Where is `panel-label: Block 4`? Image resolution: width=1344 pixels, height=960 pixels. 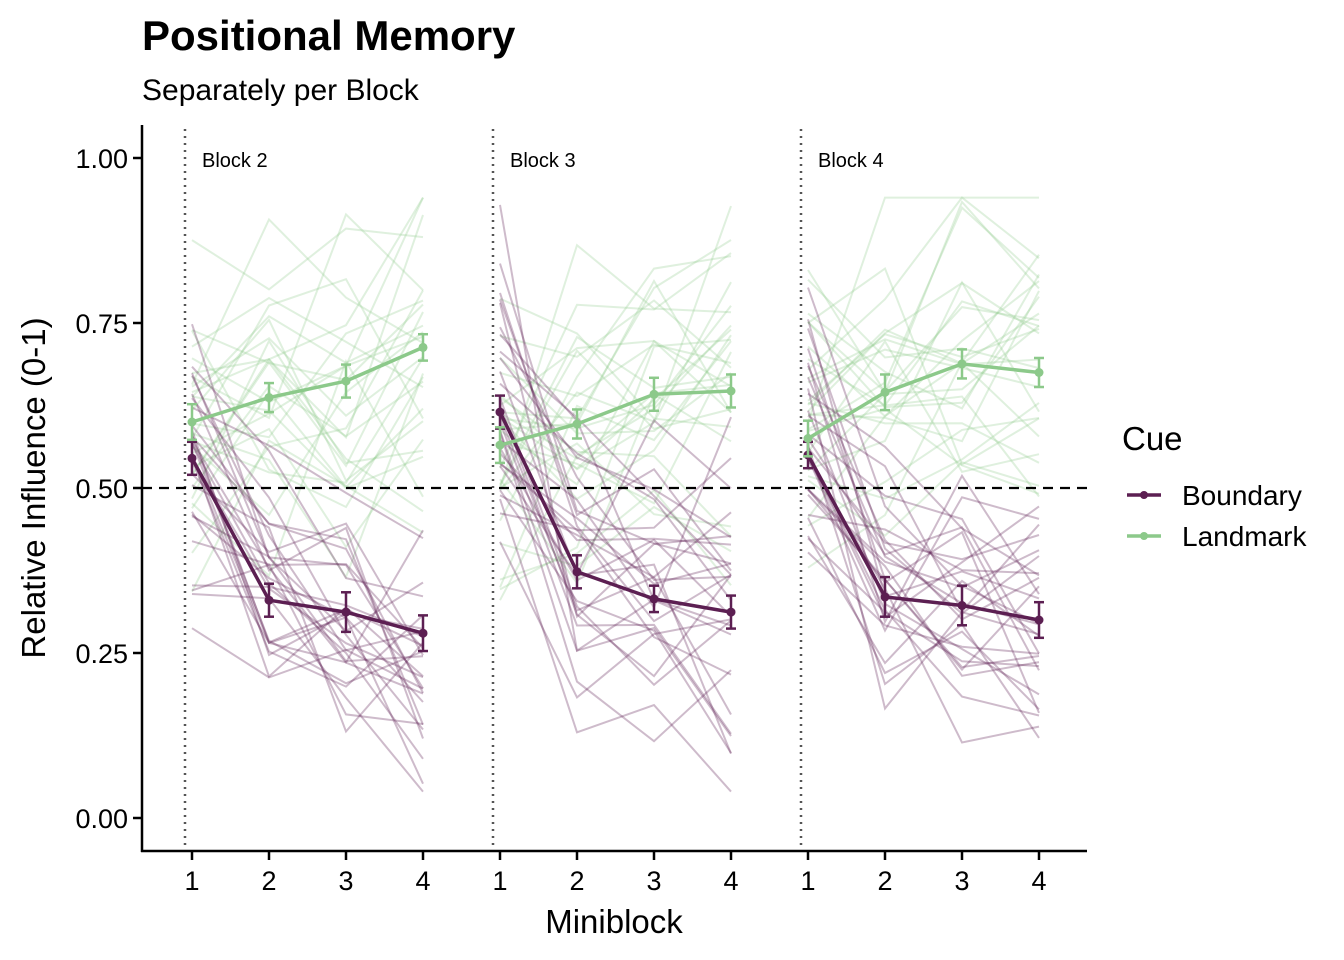 panel-label: Block 4 is located at coordinates (851, 161).